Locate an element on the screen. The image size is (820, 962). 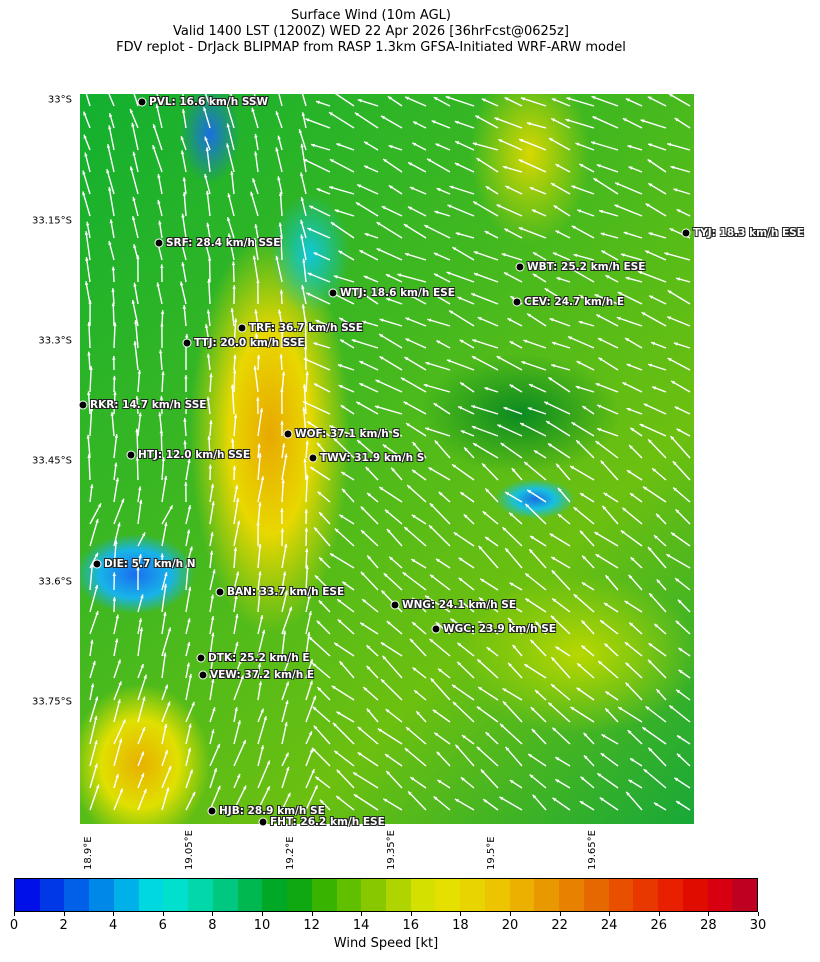
colorbar-tick-label: 28 is located at coordinates (708, 925).